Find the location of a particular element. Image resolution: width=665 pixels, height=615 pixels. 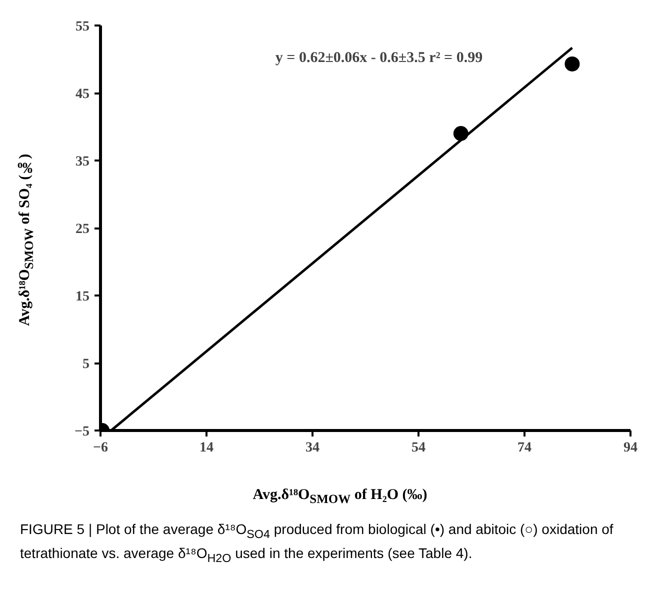

x-tick-label: 74 is located at coordinates (525, 448).